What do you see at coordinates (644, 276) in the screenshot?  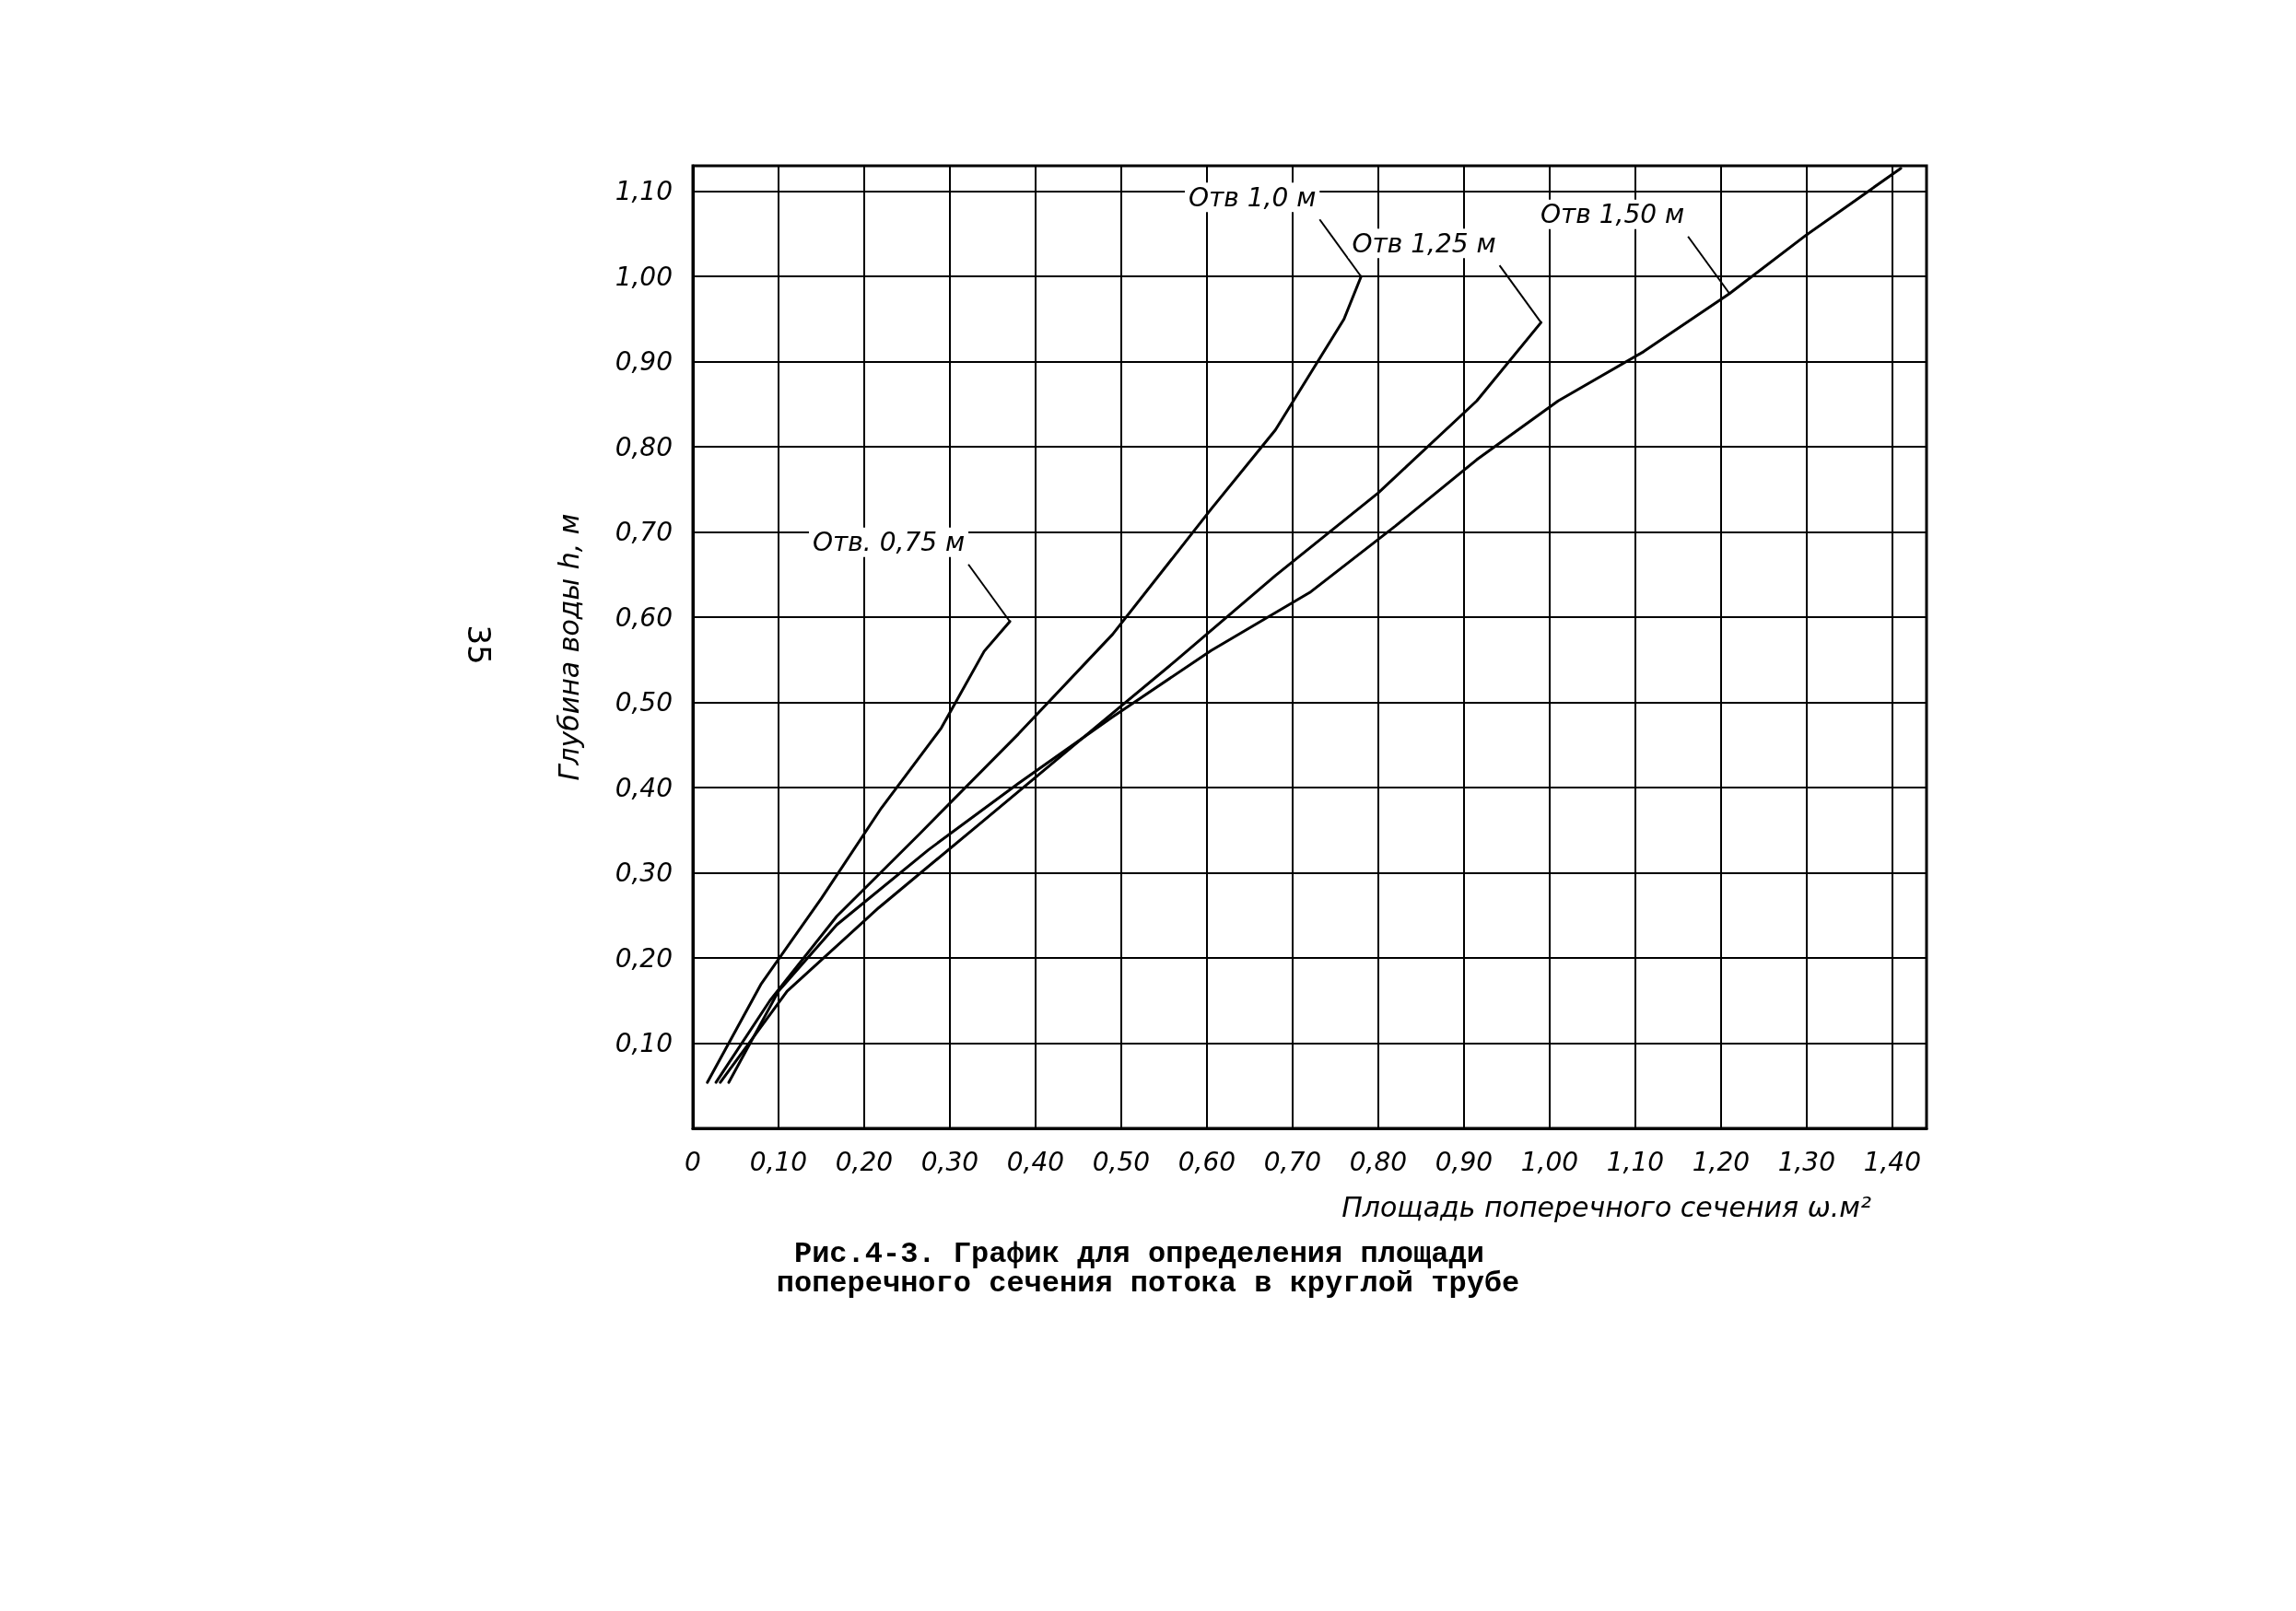 I see `y-tick-label: 1,00` at bounding box center [644, 276].